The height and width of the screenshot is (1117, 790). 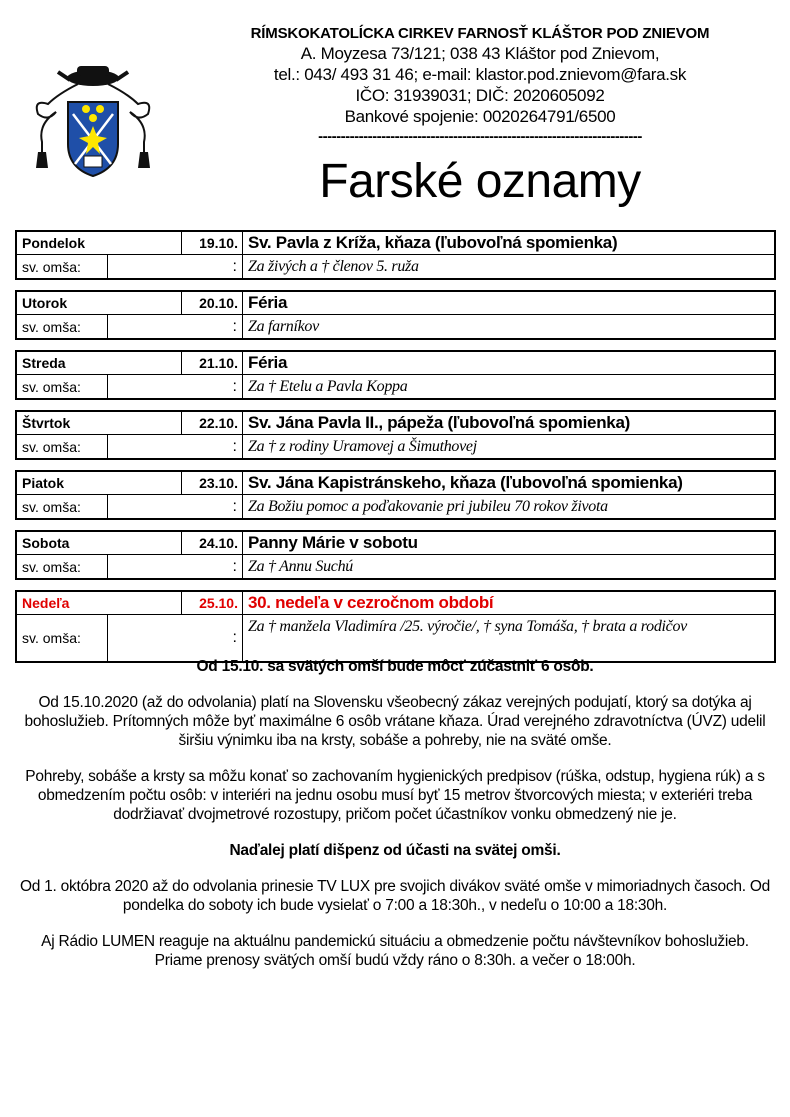 What do you see at coordinates (99, 243) in the screenshot?
I see `day-name: Pondelok` at bounding box center [99, 243].